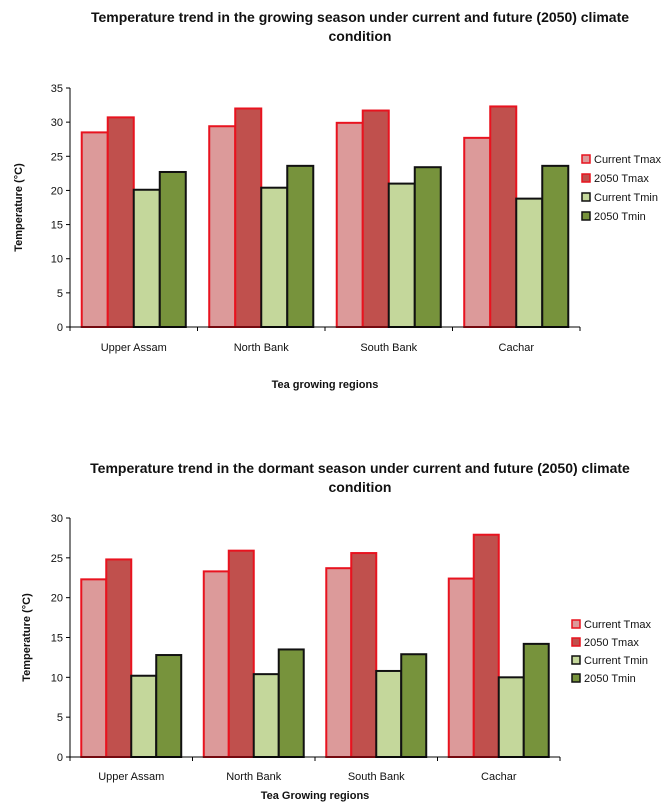 The width and height of the screenshot is (668, 810). What do you see at coordinates (57, 89) in the screenshot?
I see `y-tick-label: 35` at bounding box center [57, 89].